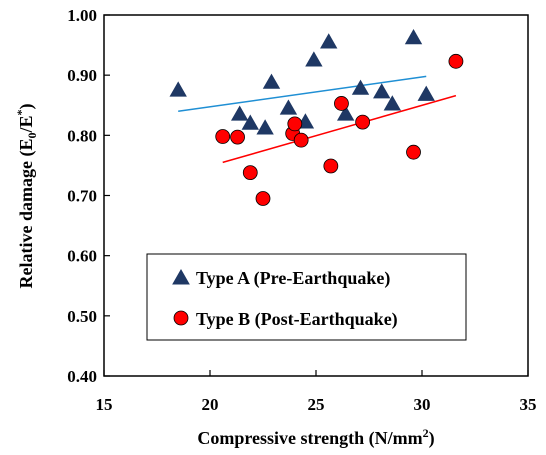 The width and height of the screenshot is (546, 455). Describe the element at coordinates (104, 404) in the screenshot. I see `x-tick-label: 15` at that location.